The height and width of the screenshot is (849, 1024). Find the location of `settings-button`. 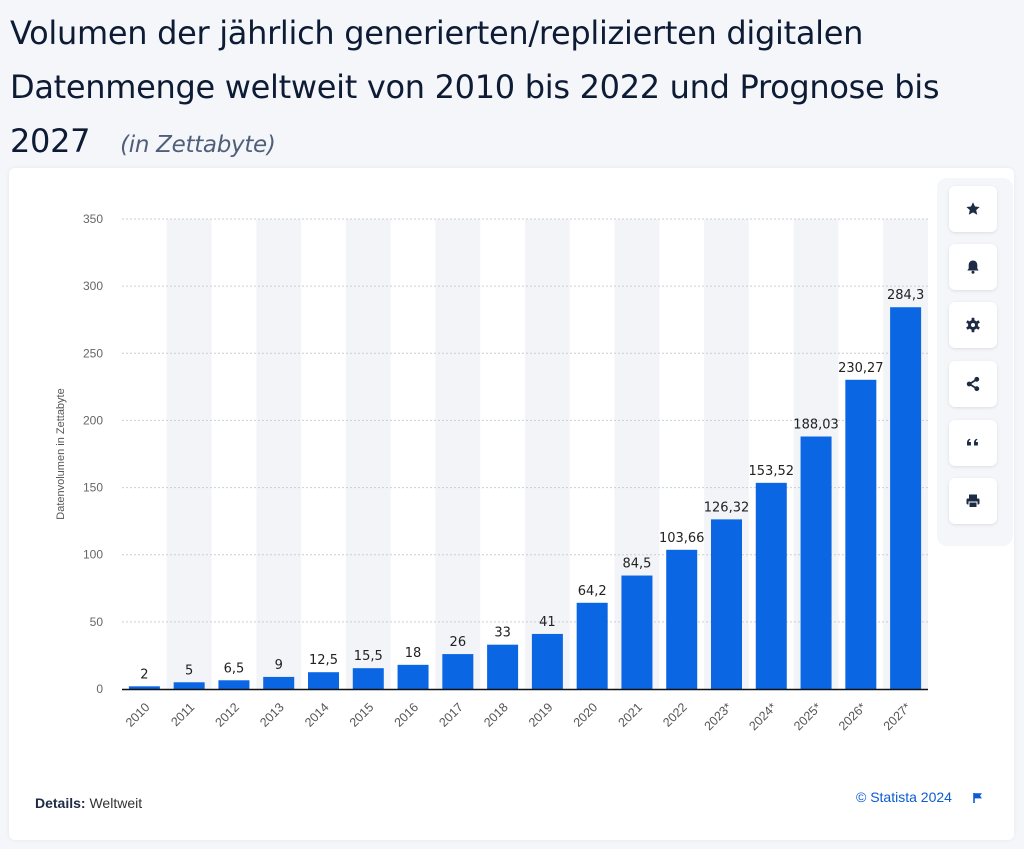

settings-button is located at coordinates (973, 325).